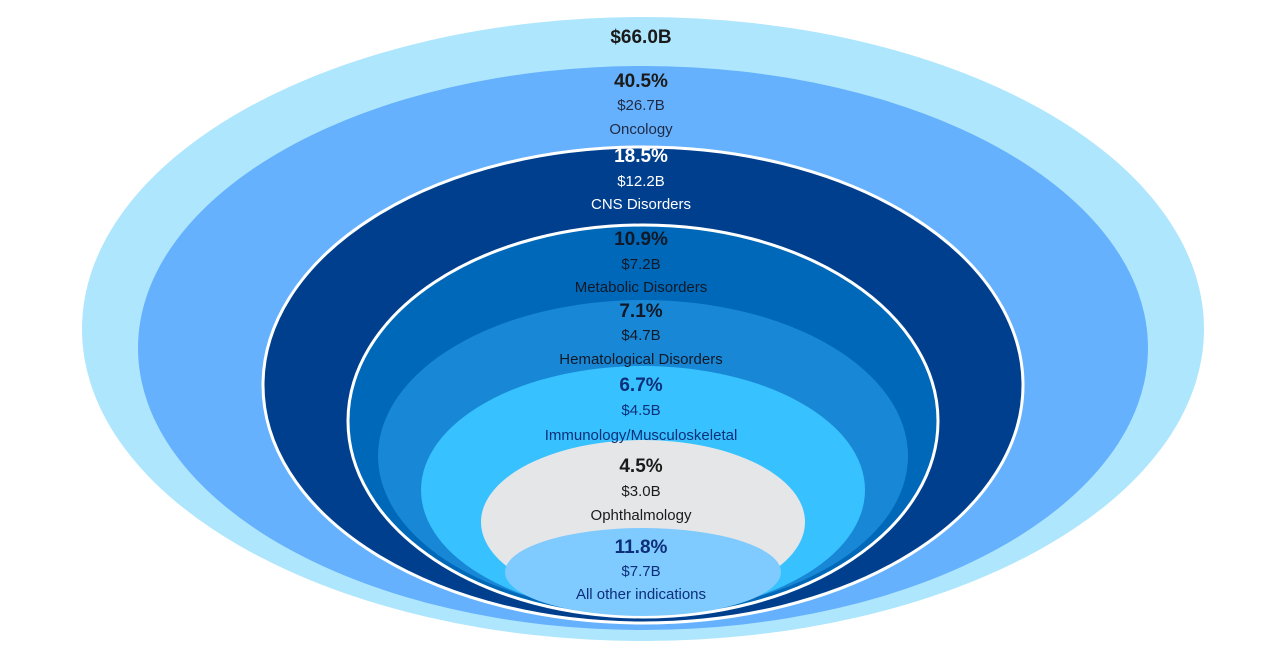  What do you see at coordinates (641, 81) in the screenshot?
I see `oncology-percent: 40.5%` at bounding box center [641, 81].